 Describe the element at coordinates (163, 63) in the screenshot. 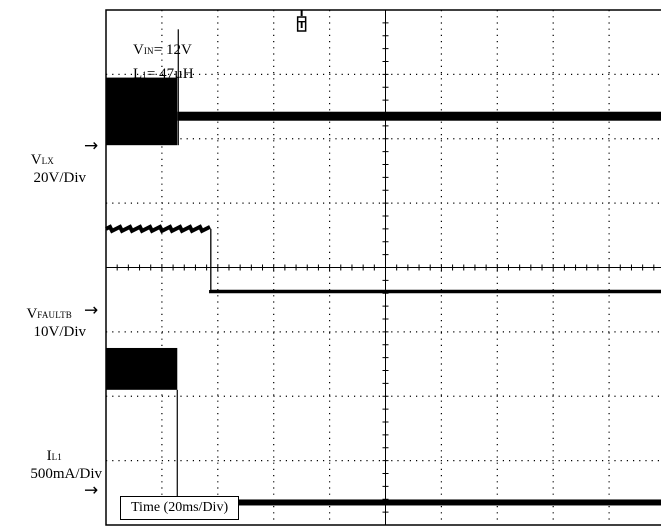

I see `test-conditions: VIN= 12V L1= 47µH` at that location.